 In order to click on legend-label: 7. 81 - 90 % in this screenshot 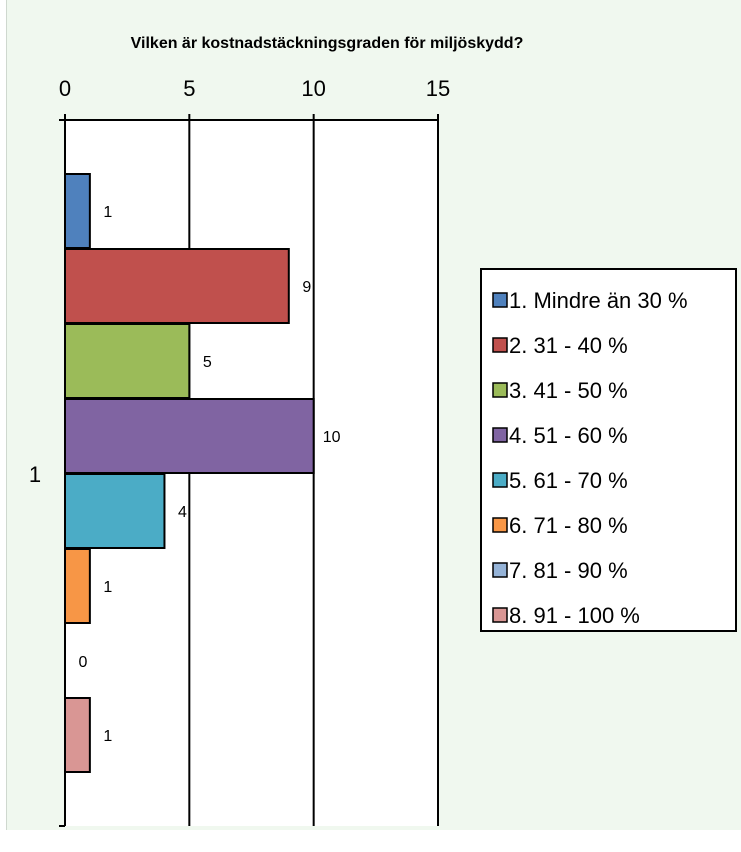, I will do `click(568, 570)`.